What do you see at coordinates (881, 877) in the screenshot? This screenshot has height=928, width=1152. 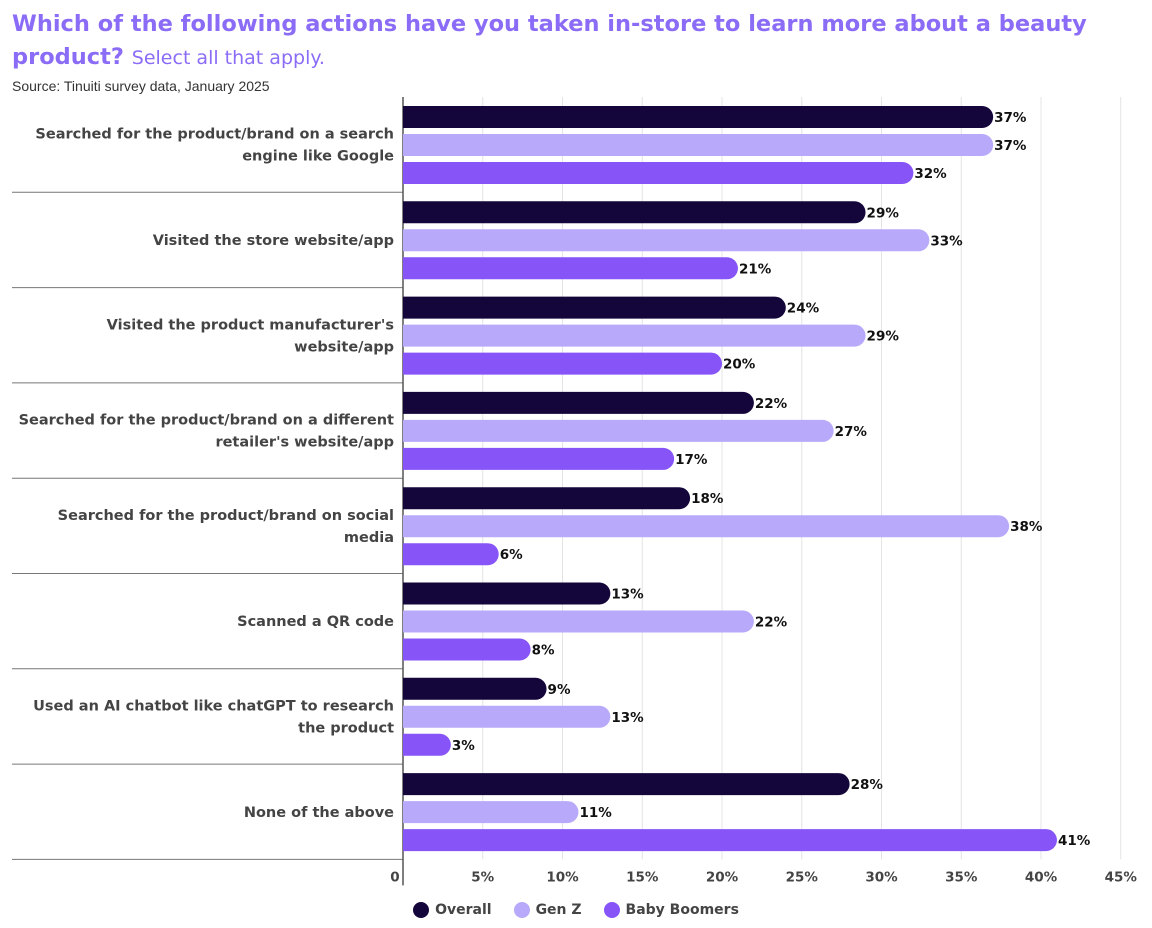 I see `x-tick-label: 30%` at bounding box center [881, 877].